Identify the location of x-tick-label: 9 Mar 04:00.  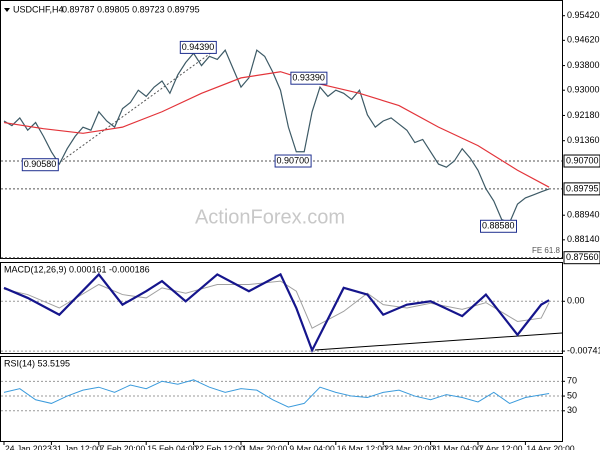
(312, 447).